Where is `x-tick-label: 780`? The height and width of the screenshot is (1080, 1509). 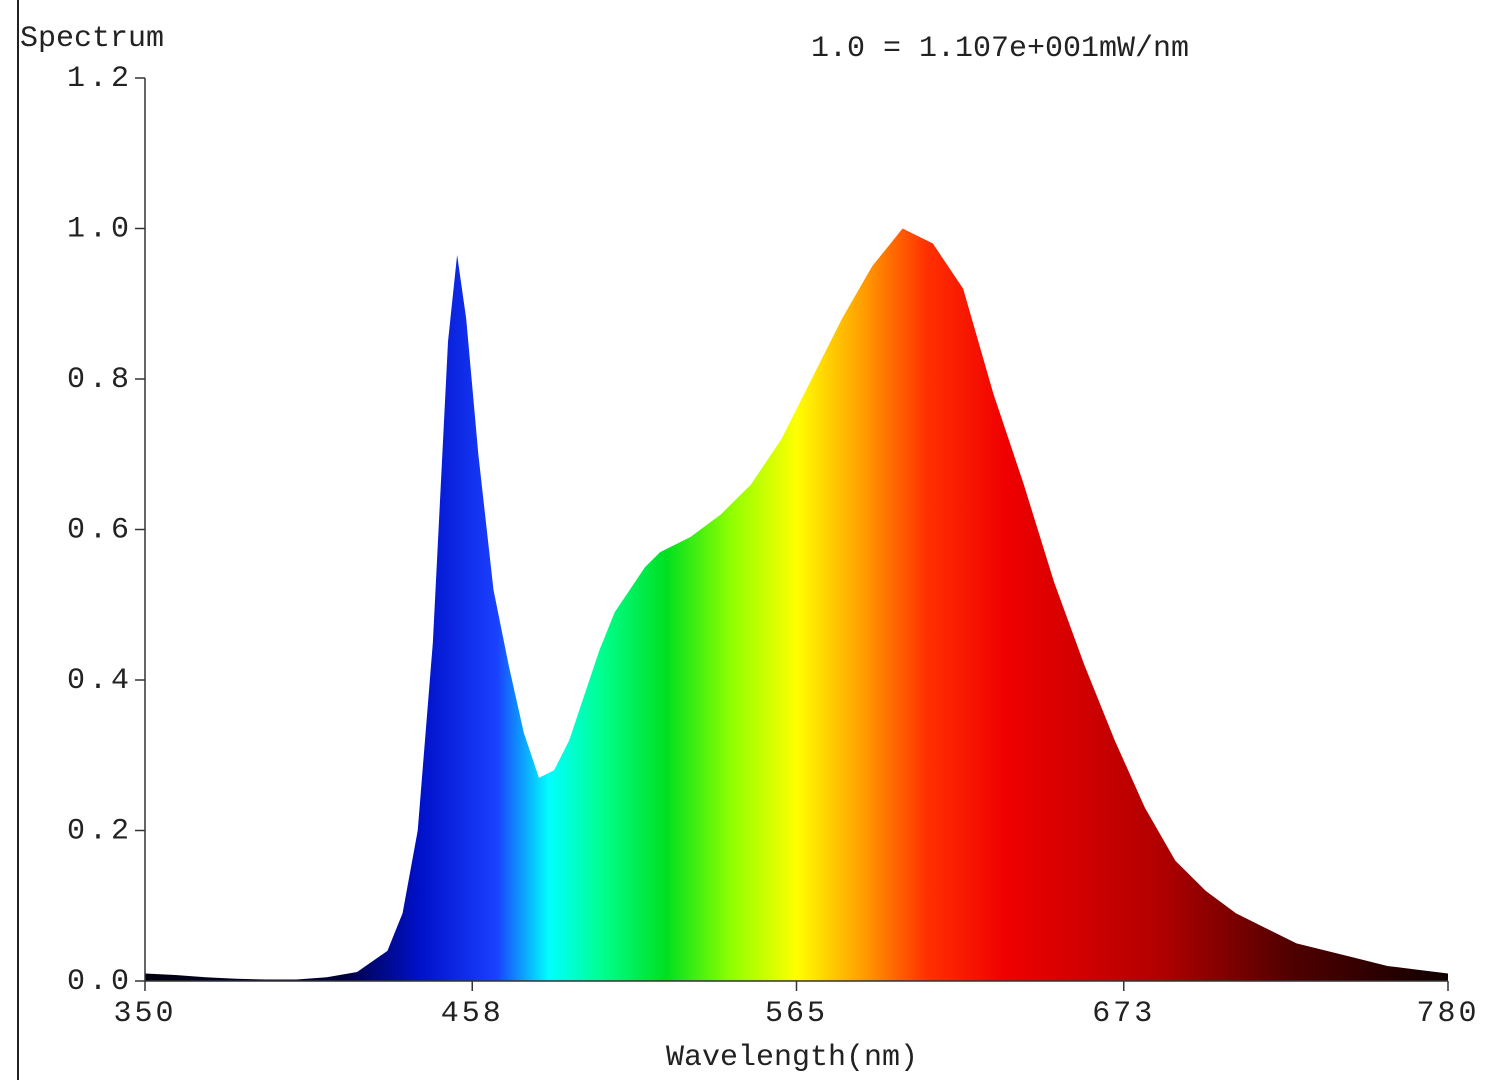
x-tick-label: 780 is located at coordinates (1447, 1014).